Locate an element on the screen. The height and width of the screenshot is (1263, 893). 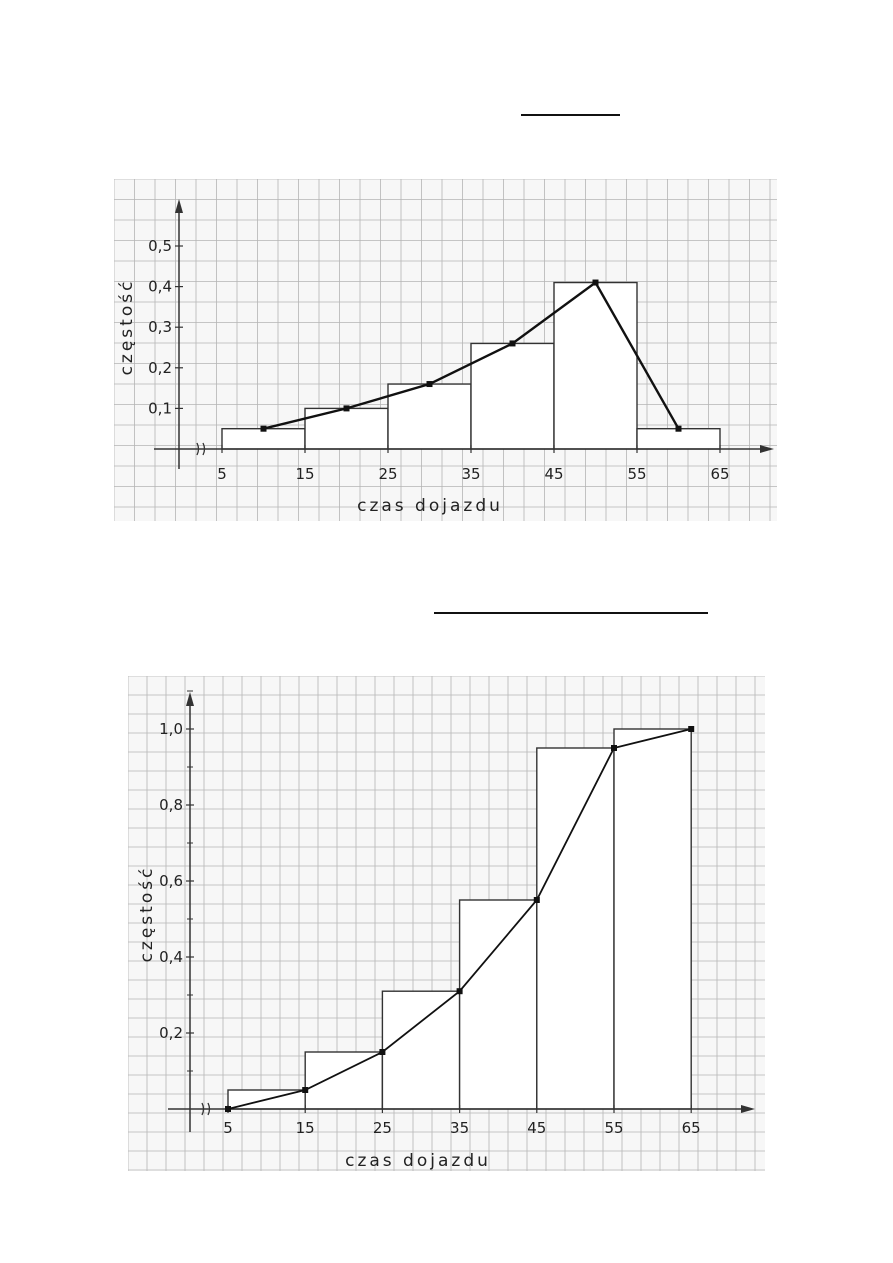
histogram-x-axis-title: czas dojazdu is located at coordinates (430, 506).